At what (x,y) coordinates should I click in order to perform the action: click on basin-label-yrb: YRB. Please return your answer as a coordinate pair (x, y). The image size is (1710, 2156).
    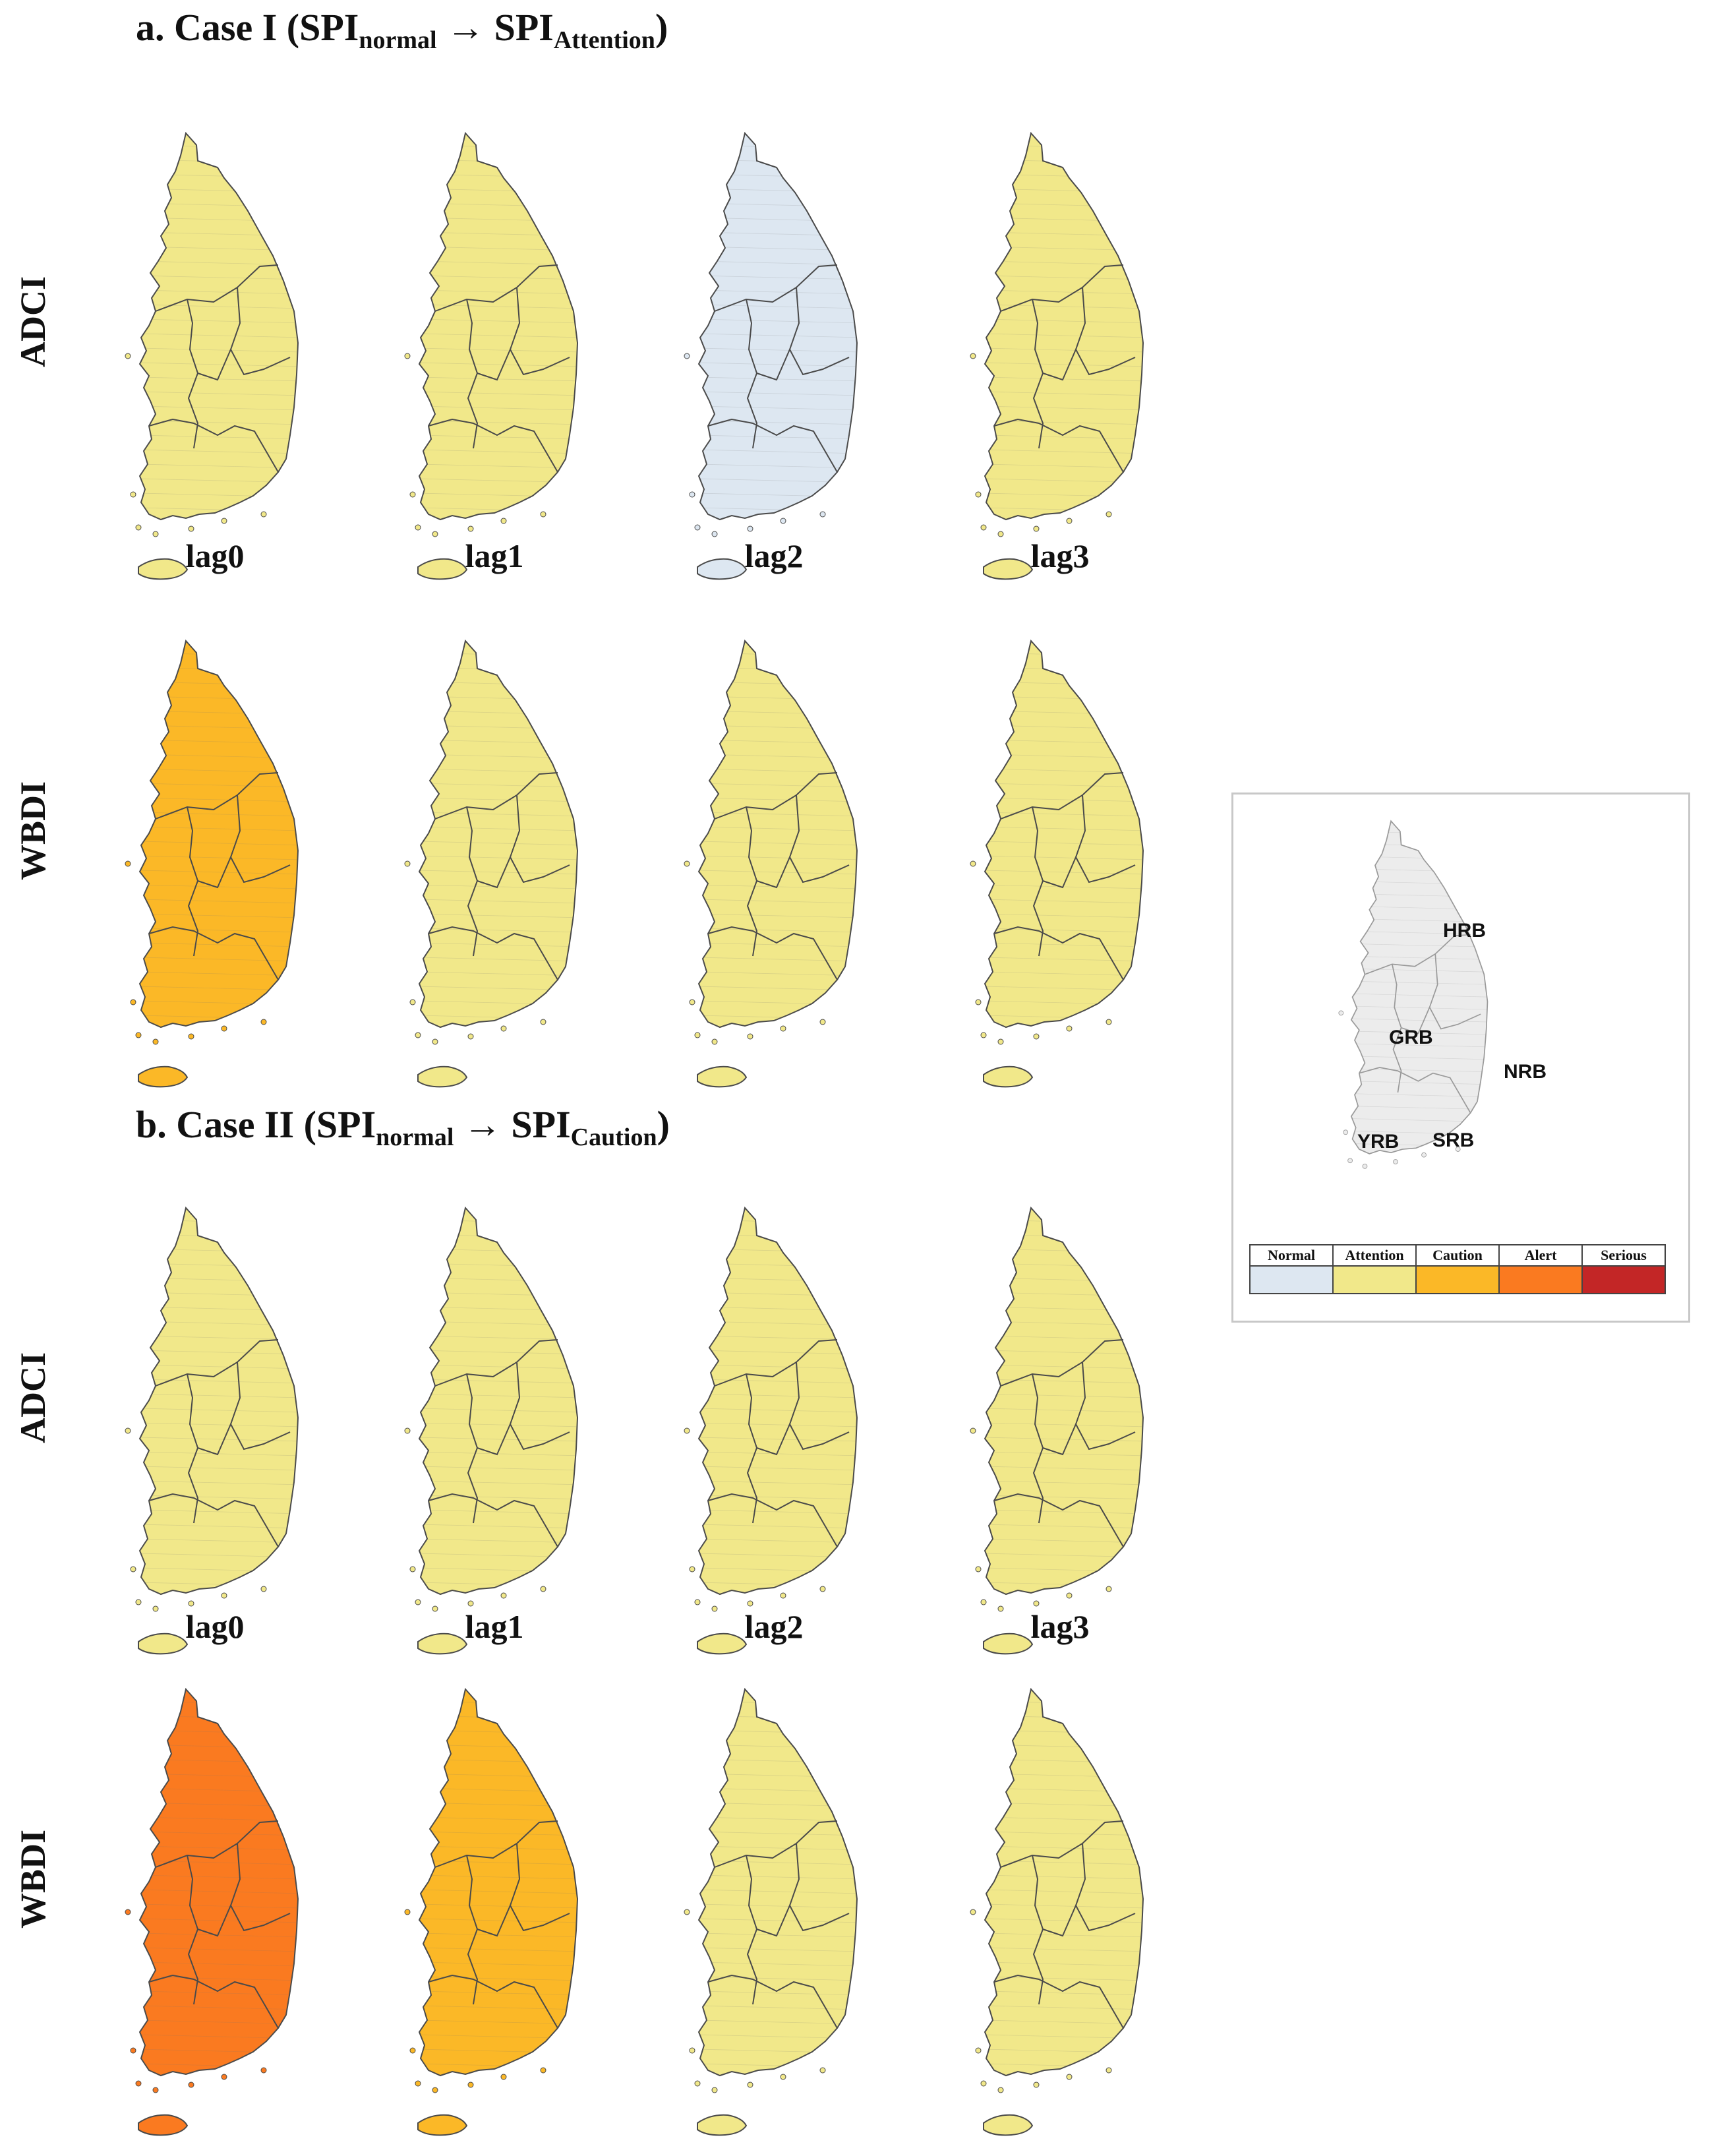
    Looking at the image, I should click on (1378, 1142).